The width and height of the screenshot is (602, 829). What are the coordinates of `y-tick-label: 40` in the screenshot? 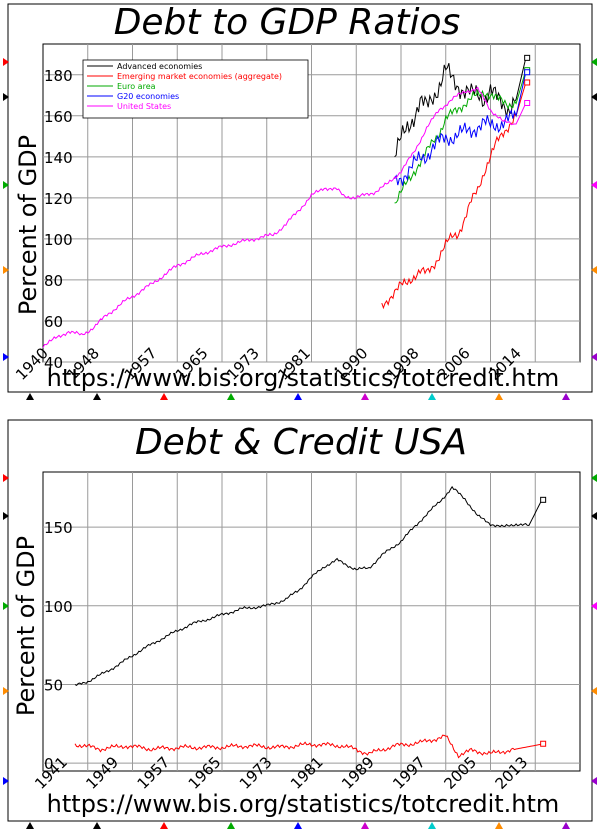 It's located at (53, 363).